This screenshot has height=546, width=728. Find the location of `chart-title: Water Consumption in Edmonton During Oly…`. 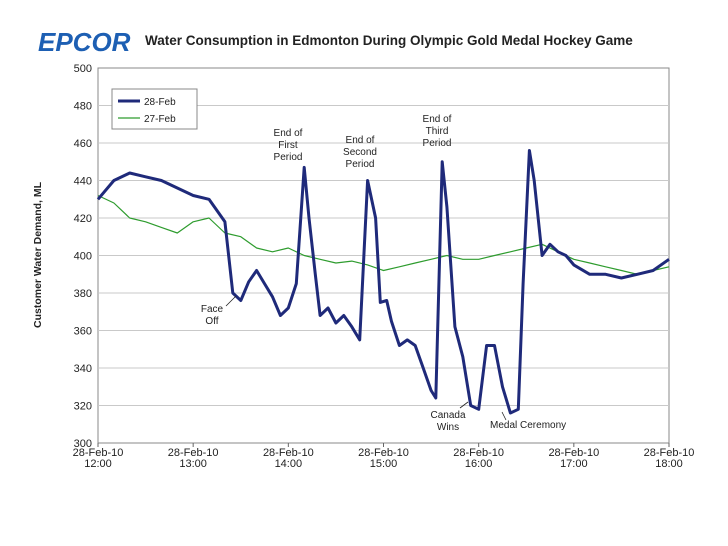

chart-title: Water Consumption in Edmonton During Oly… is located at coordinates (389, 40).